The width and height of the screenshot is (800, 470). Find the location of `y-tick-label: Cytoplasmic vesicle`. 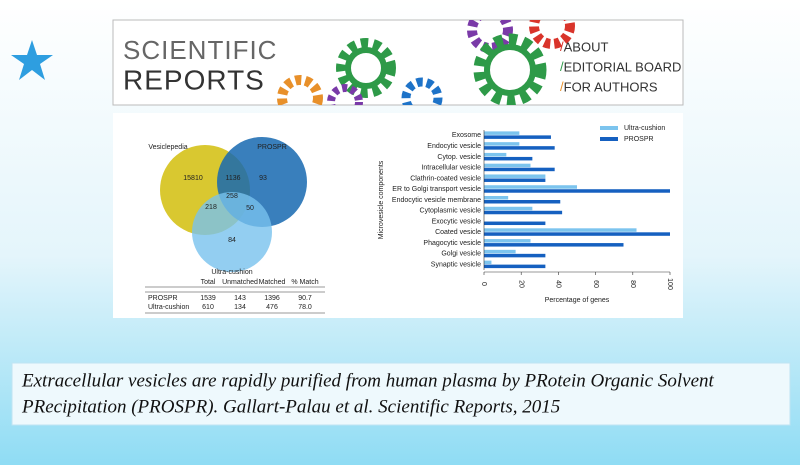

y-tick-label: Cytoplasmic vesicle is located at coordinates (451, 211).